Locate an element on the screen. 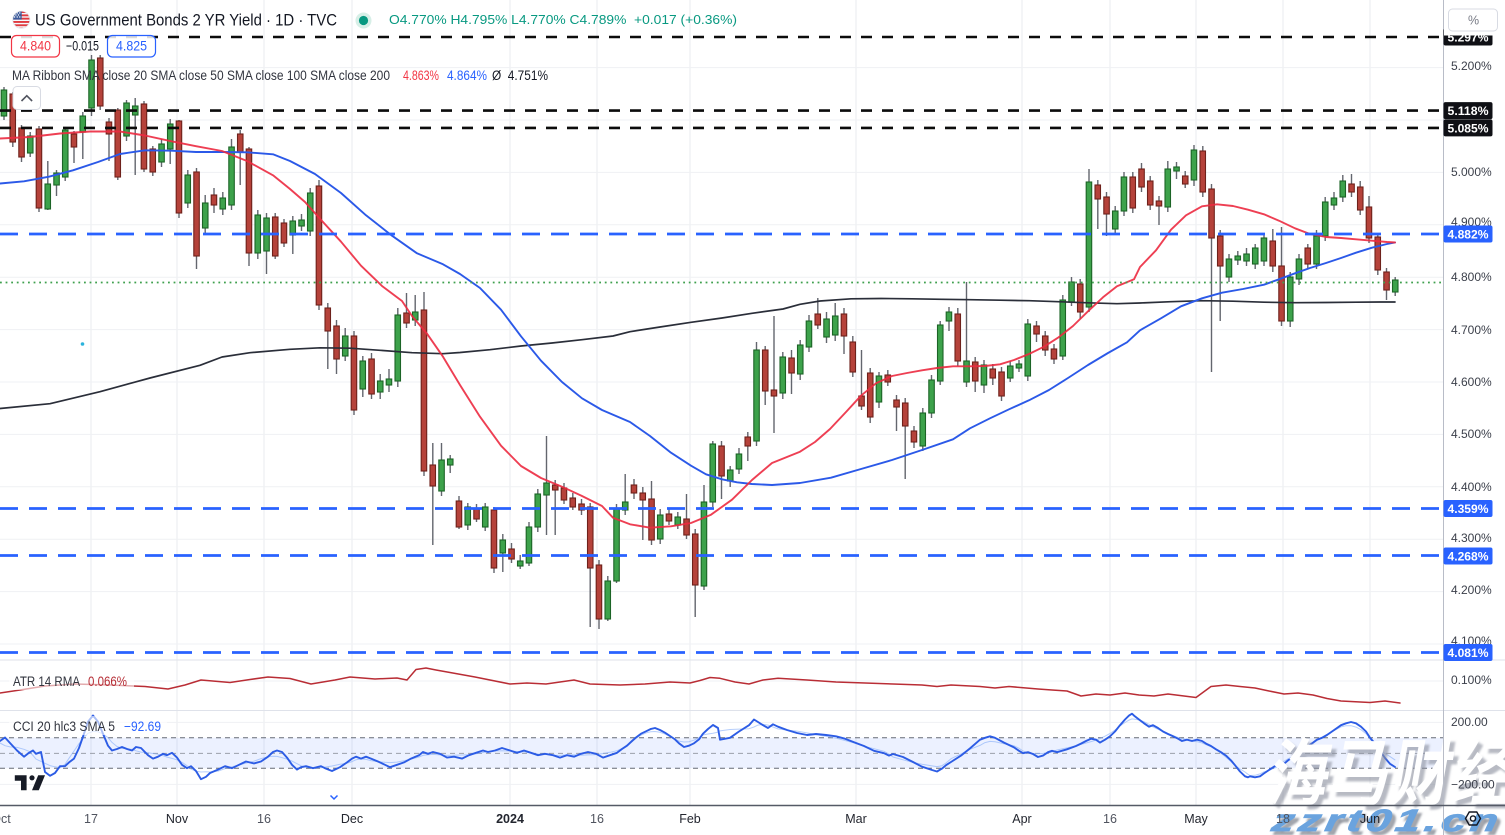 This screenshot has width=1505, height=835. svg-text: 4.300% is located at coordinates (1471, 538).